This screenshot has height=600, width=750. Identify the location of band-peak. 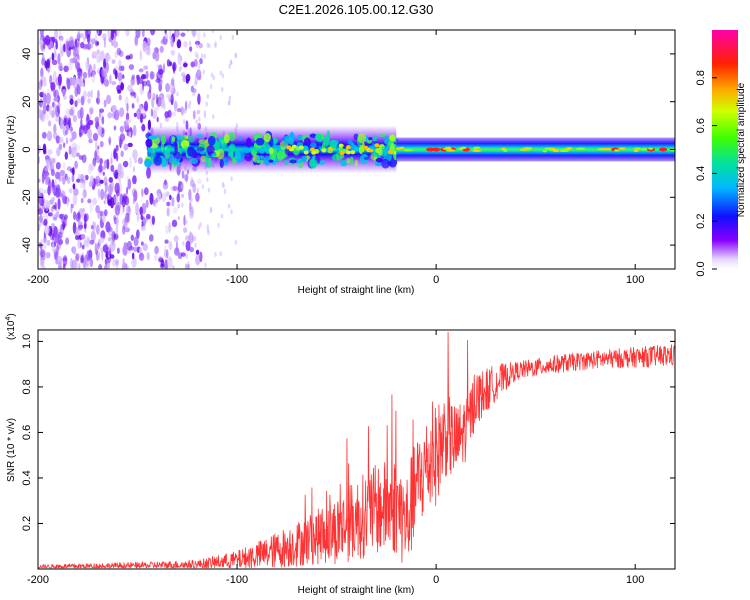
(342, 152).